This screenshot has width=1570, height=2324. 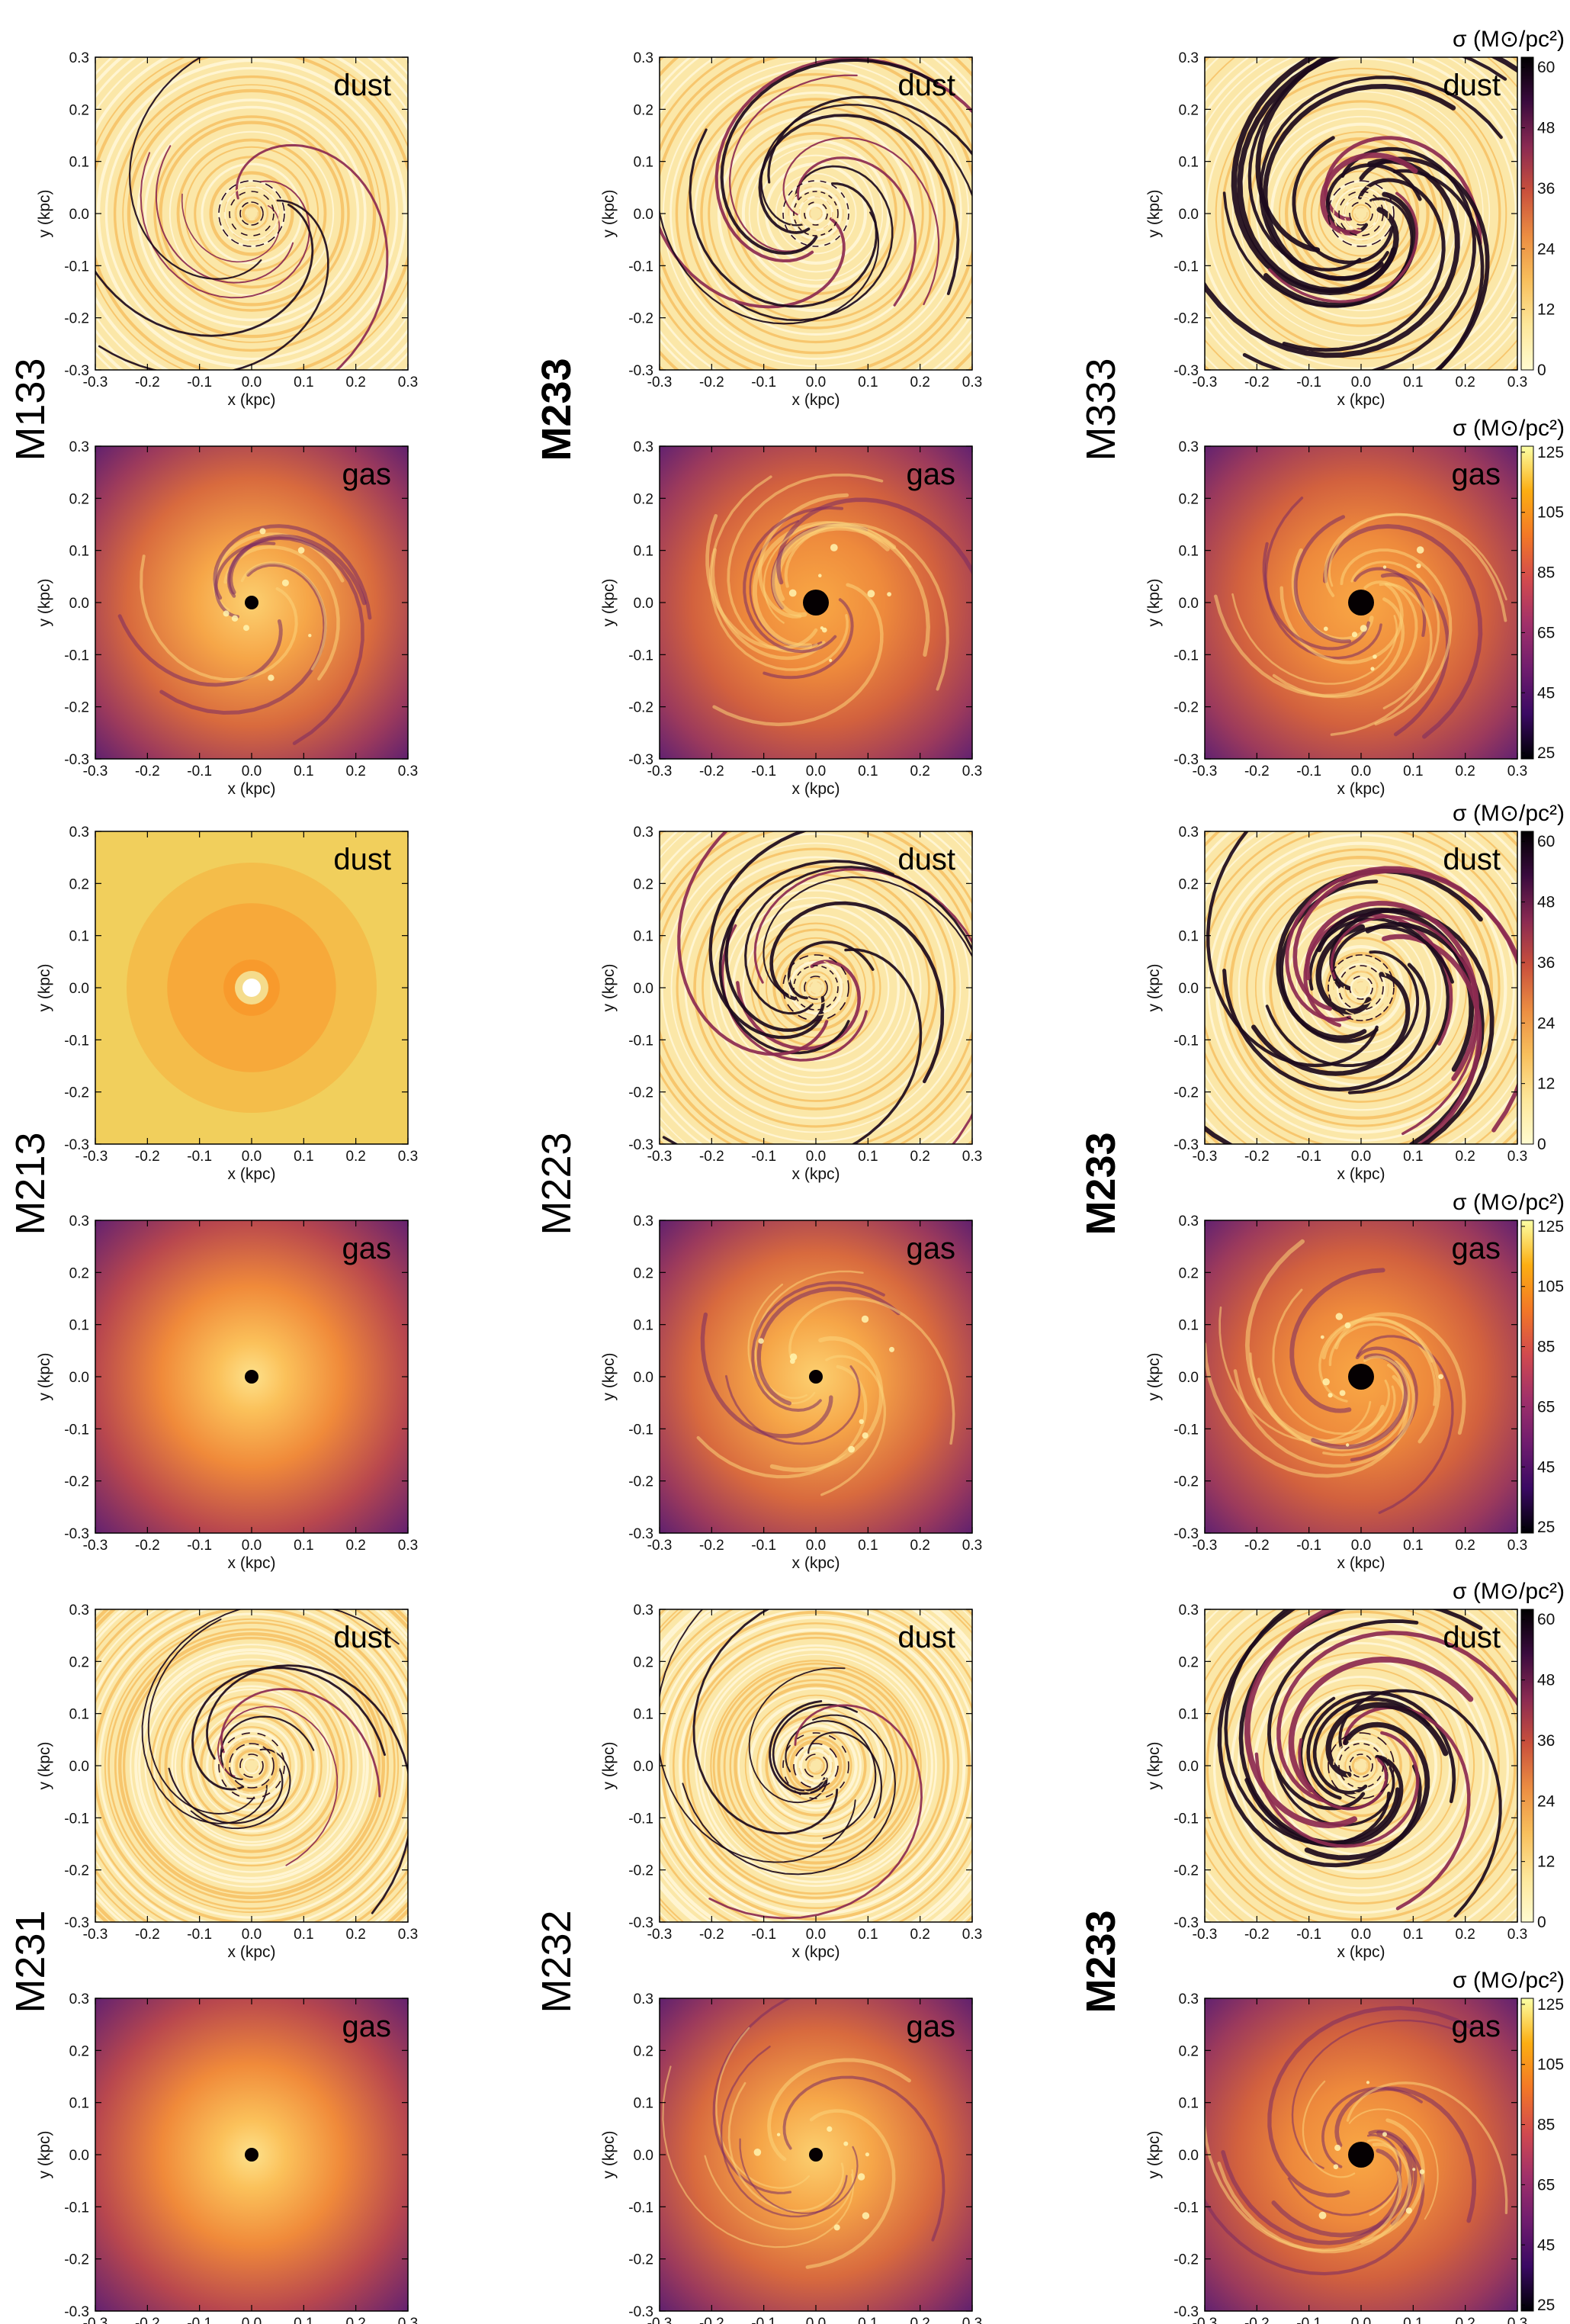 I want to click on colorbar-tick-label: 36, so click(x=1546, y=963).